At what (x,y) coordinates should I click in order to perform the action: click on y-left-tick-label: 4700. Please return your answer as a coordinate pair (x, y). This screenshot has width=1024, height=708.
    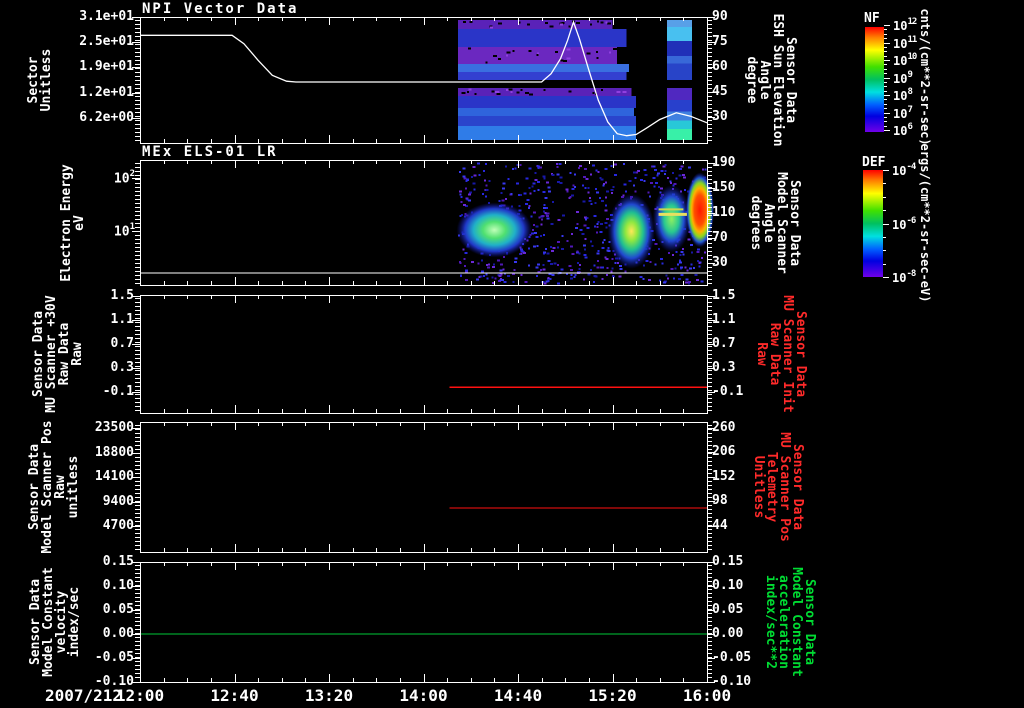
    Looking at the image, I should click on (118, 525).